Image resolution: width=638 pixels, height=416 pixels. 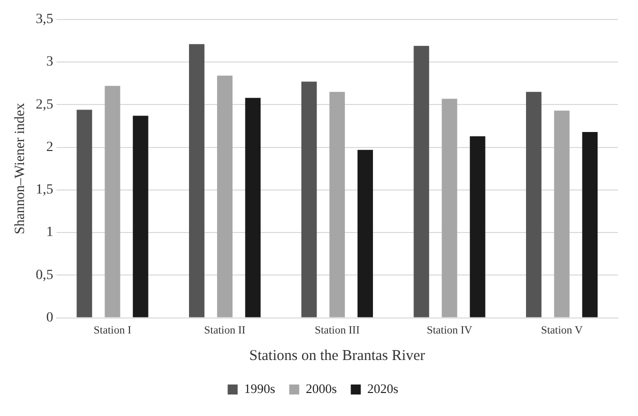 I want to click on y-tick-label: 2,5, so click(x=45, y=104).